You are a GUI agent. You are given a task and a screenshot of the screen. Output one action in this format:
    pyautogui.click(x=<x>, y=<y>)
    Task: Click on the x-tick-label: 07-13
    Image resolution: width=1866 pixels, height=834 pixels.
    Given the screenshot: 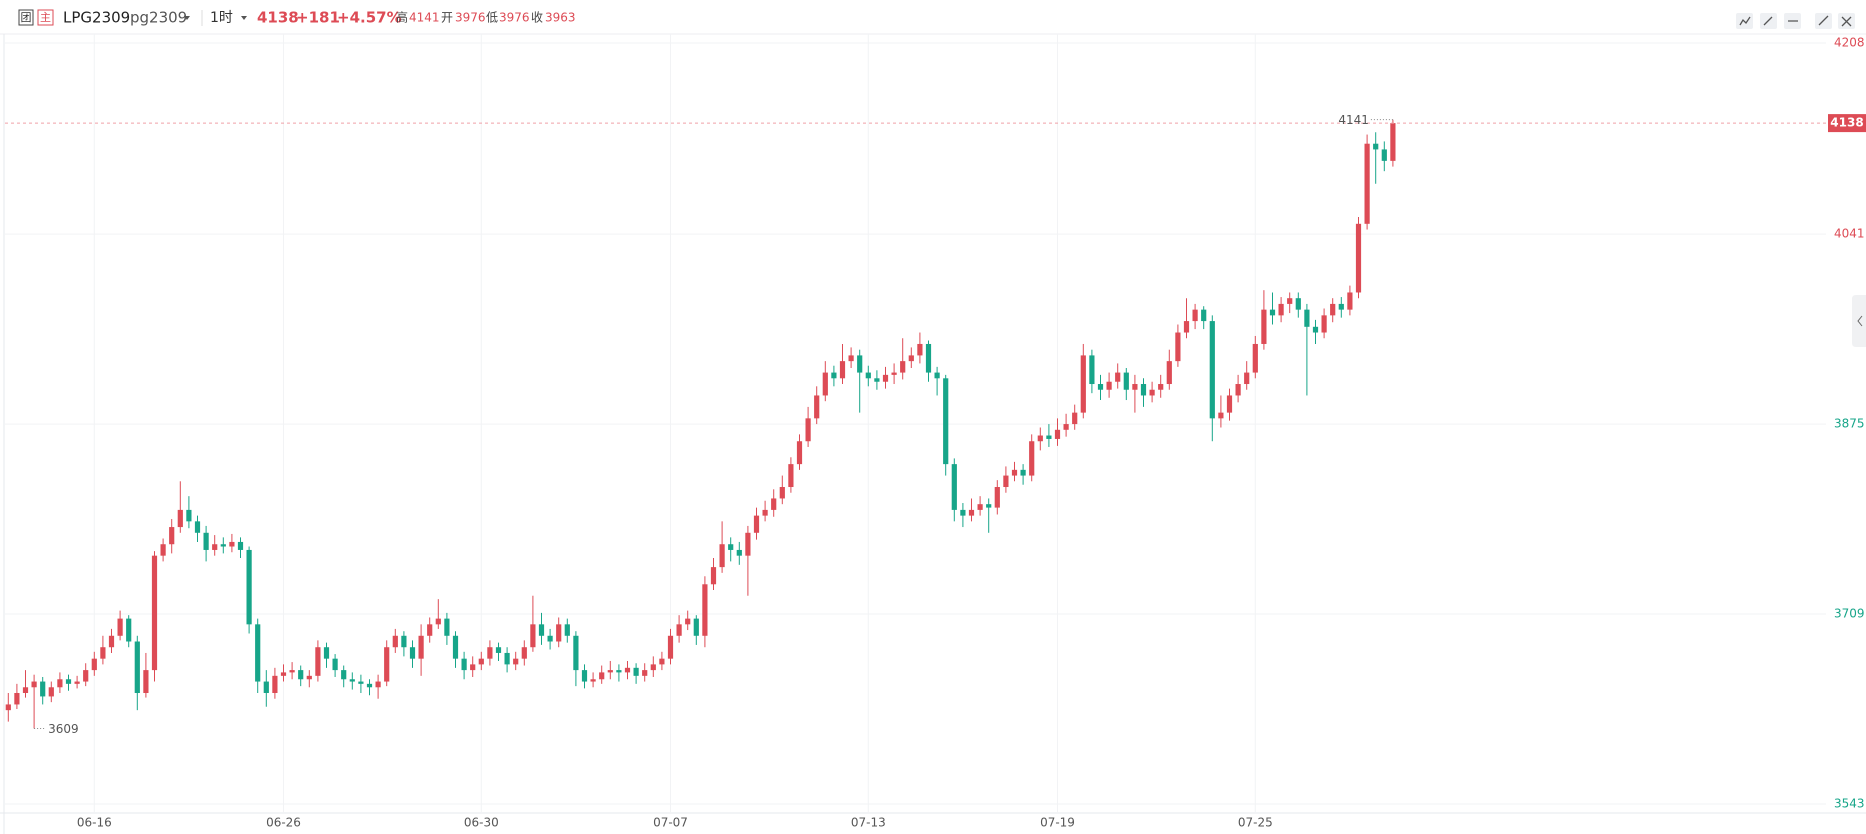 What is the action you would take?
    pyautogui.click(x=868, y=823)
    